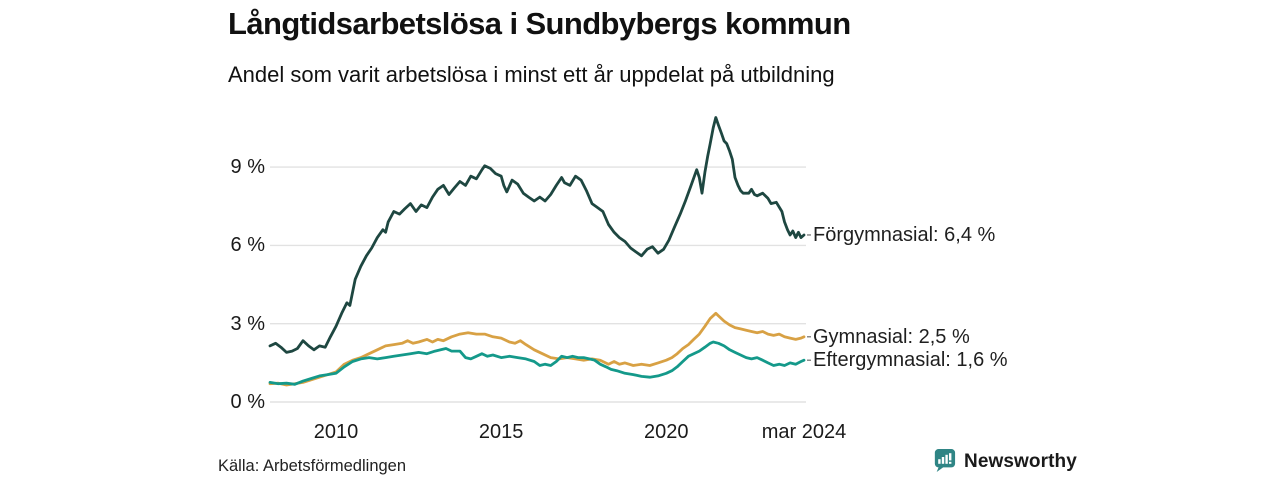 The width and height of the screenshot is (1280, 480). What do you see at coordinates (1020, 461) in the screenshot?
I see `brand-name: Newsworthy` at bounding box center [1020, 461].